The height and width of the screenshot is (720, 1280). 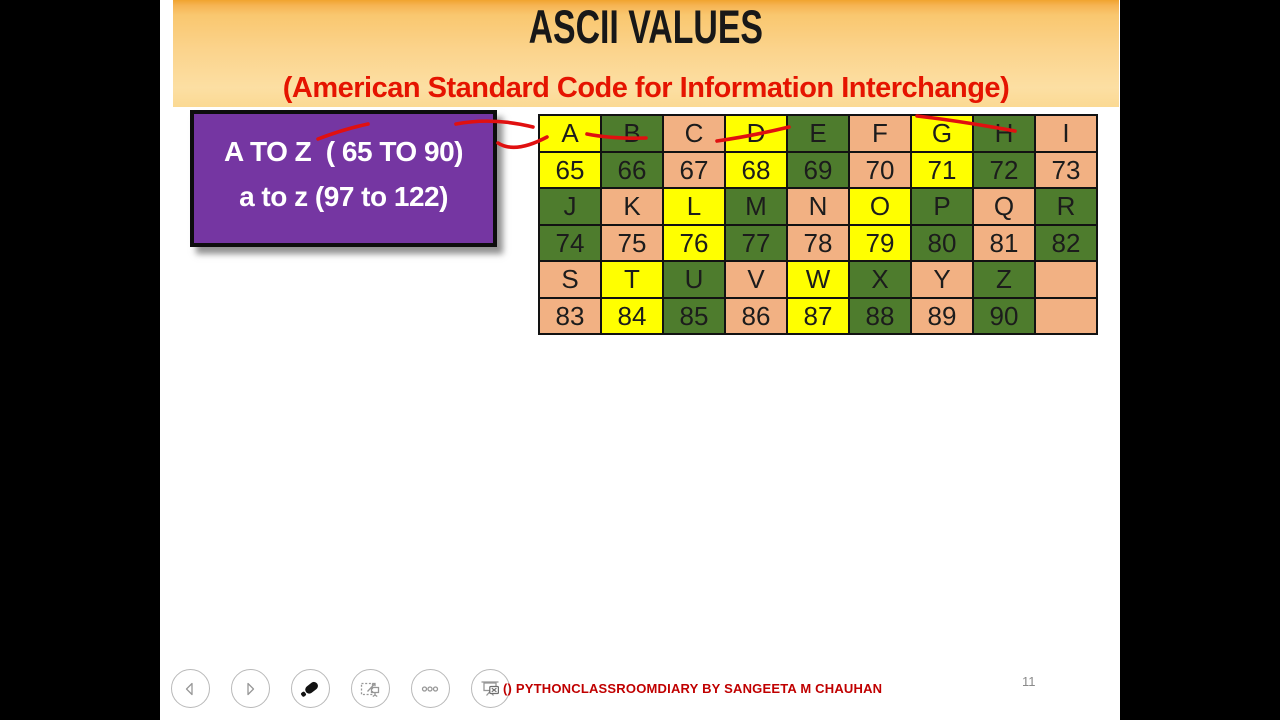 What do you see at coordinates (632, 169) in the screenshot?
I see `table-cell: 66` at bounding box center [632, 169].